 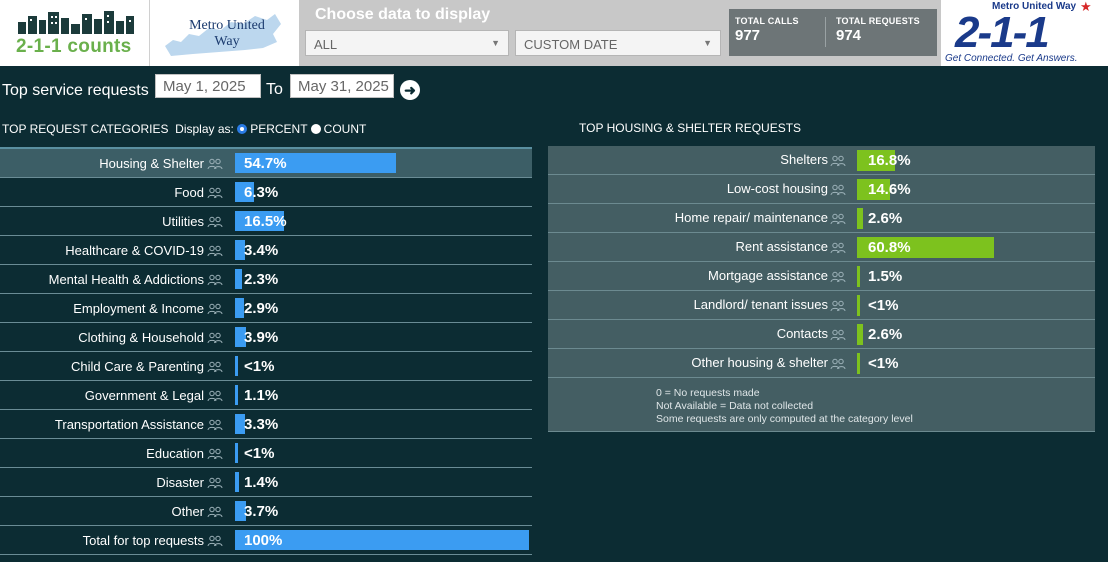 I want to click on percent-value: 2.9%, so click(x=261, y=308).